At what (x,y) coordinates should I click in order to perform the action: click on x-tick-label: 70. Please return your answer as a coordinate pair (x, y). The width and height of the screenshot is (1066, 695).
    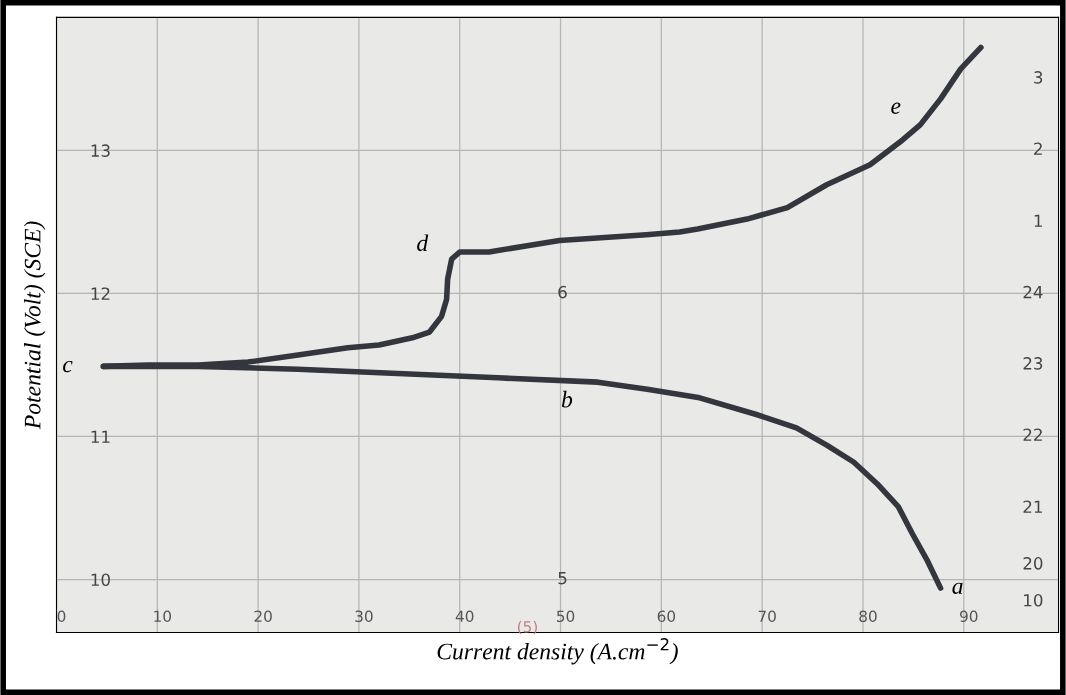
    Looking at the image, I should click on (767, 616).